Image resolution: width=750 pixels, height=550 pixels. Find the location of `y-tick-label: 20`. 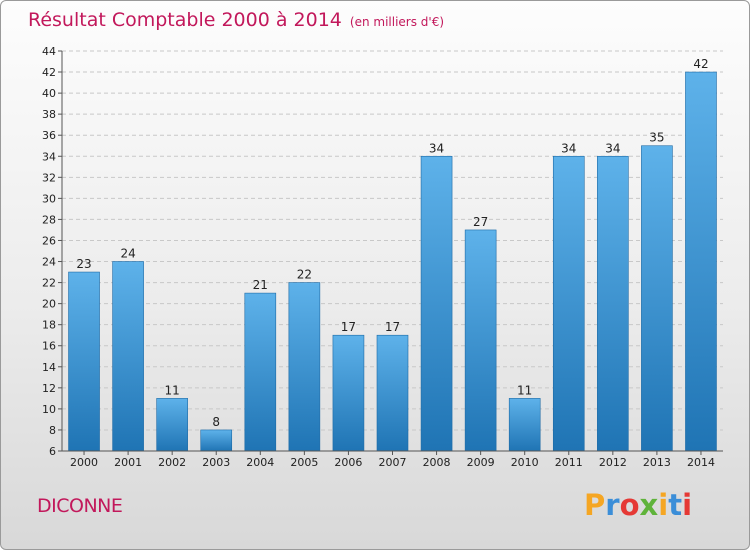

y-tick-label: 20 is located at coordinates (49, 304).